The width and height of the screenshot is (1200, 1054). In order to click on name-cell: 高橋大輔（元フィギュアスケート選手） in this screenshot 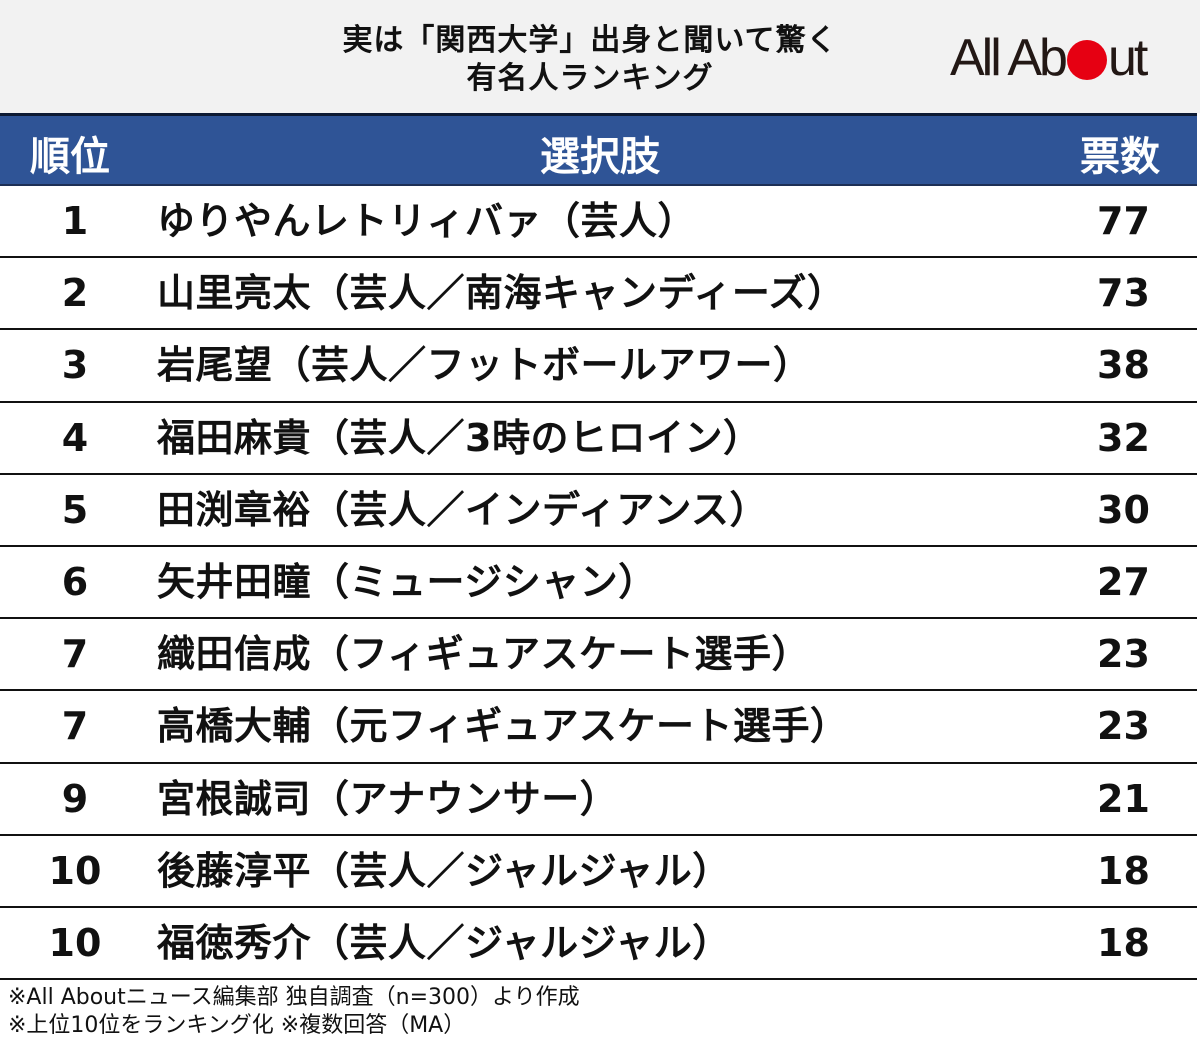, I will do `click(503, 726)`.